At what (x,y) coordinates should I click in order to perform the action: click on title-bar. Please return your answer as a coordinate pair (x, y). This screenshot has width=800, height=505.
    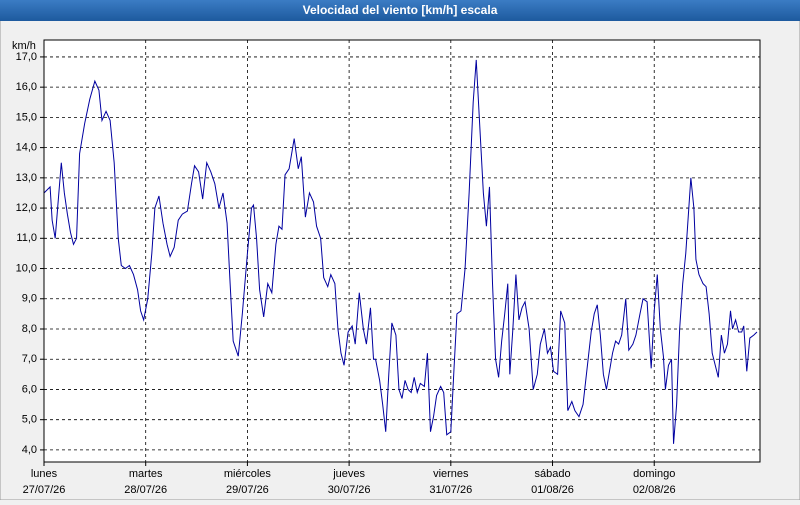
    Looking at the image, I should click on (400, 10).